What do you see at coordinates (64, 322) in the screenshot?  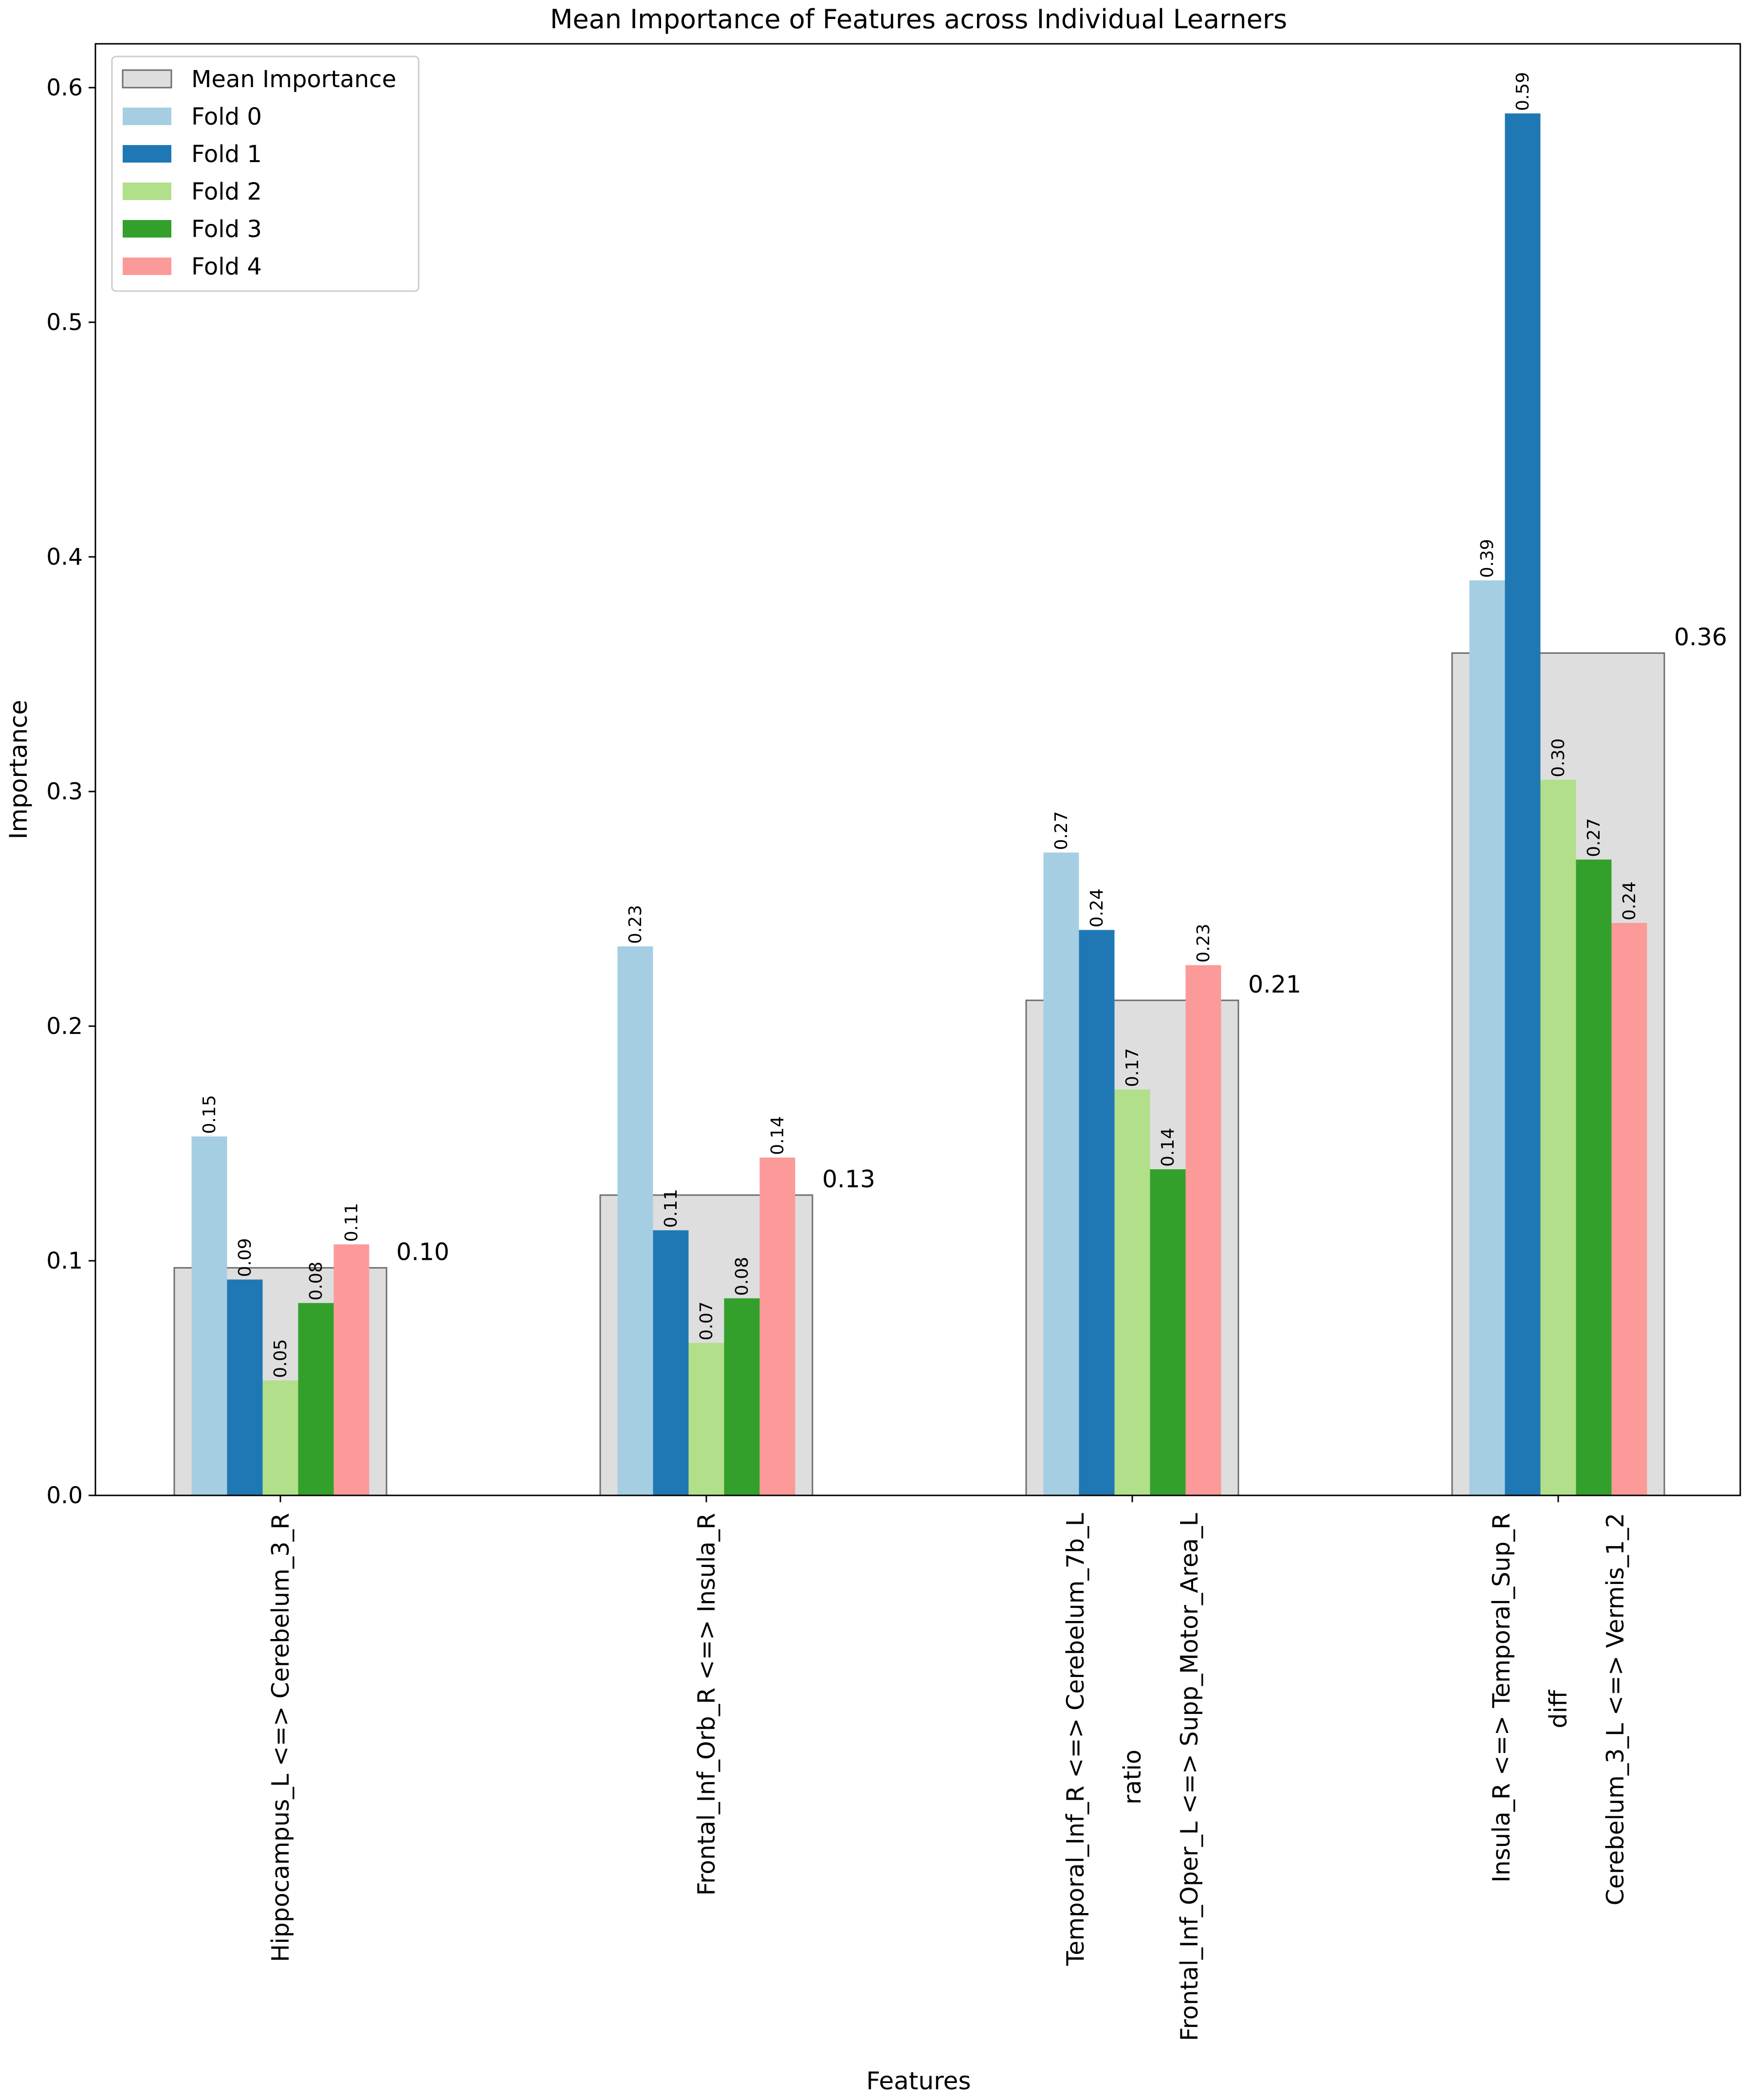 I see `y-tick-label: 0.5` at bounding box center [64, 322].